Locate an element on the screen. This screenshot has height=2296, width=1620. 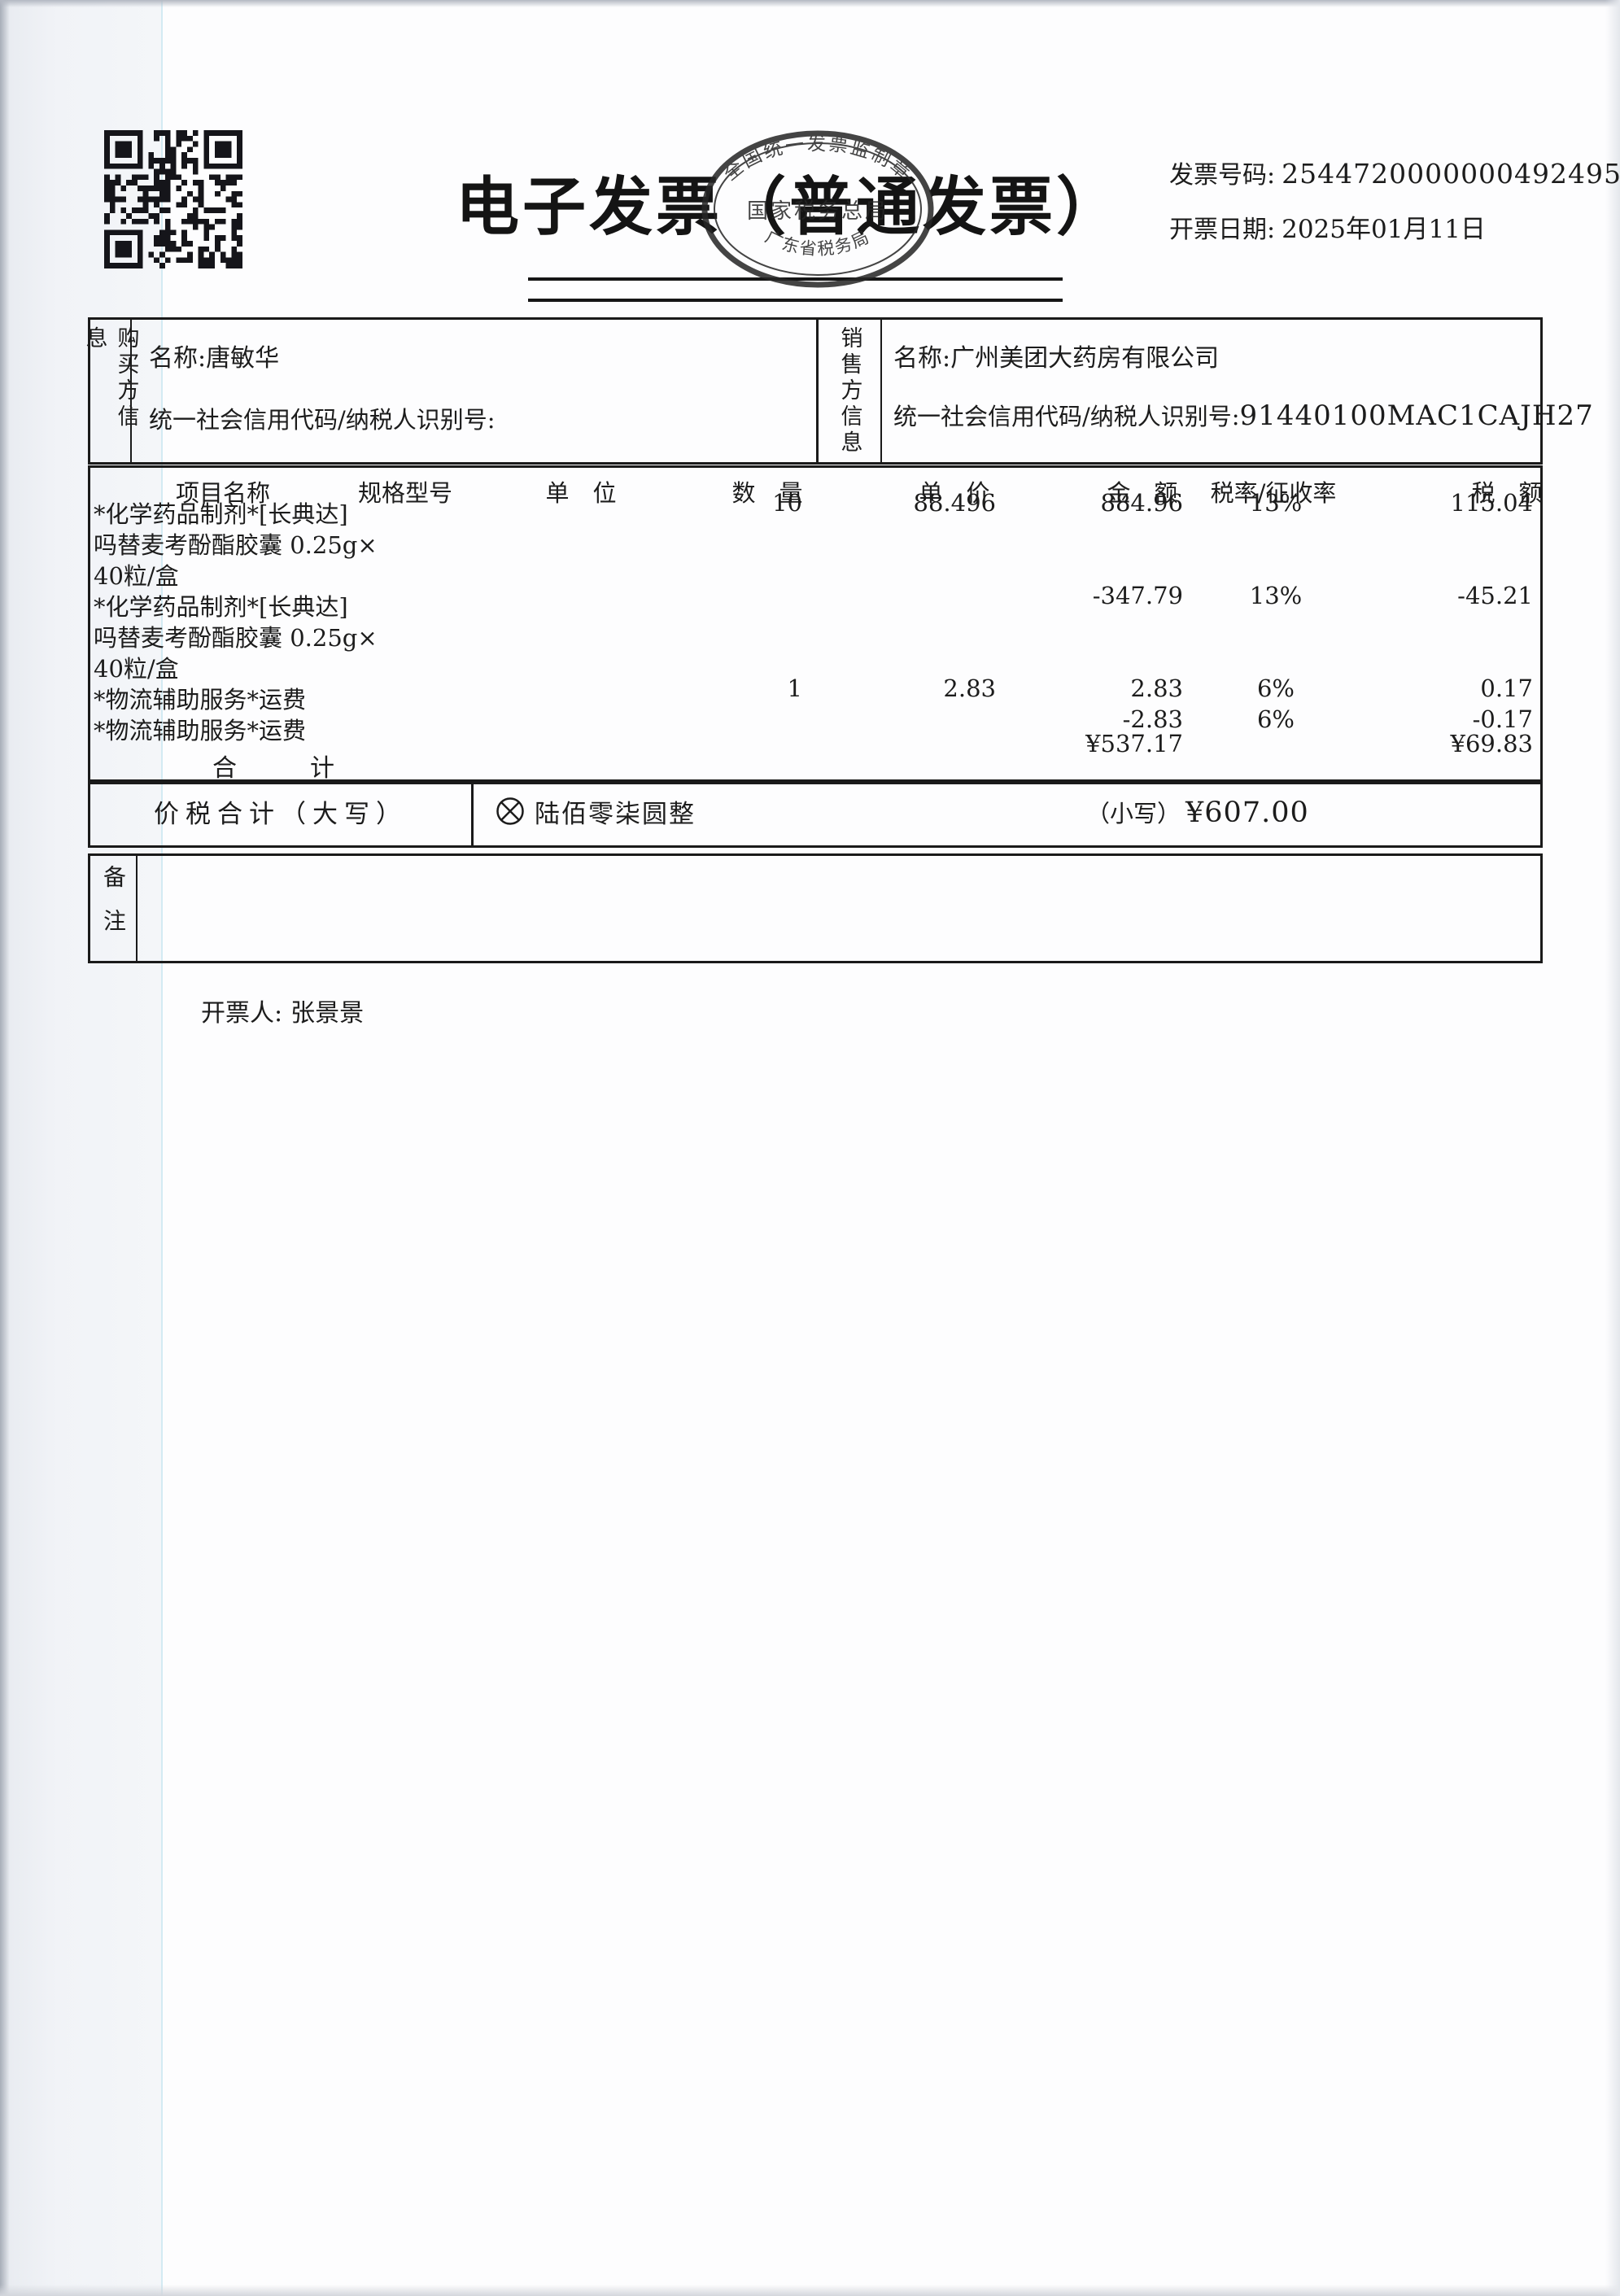
seller-taxid-row: 统一社会信用代码/纳税人识别号:91440100MAC1CAJH27 is located at coordinates (1243, 415).